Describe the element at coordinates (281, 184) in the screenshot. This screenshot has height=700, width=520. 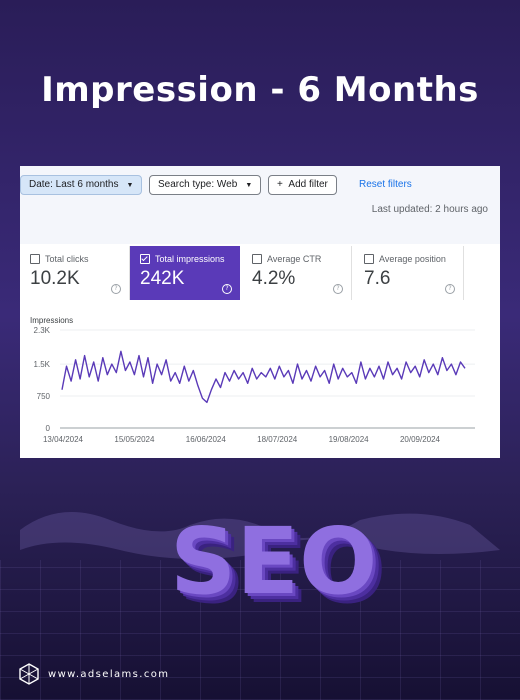
I see `plus-icon: +` at that location.